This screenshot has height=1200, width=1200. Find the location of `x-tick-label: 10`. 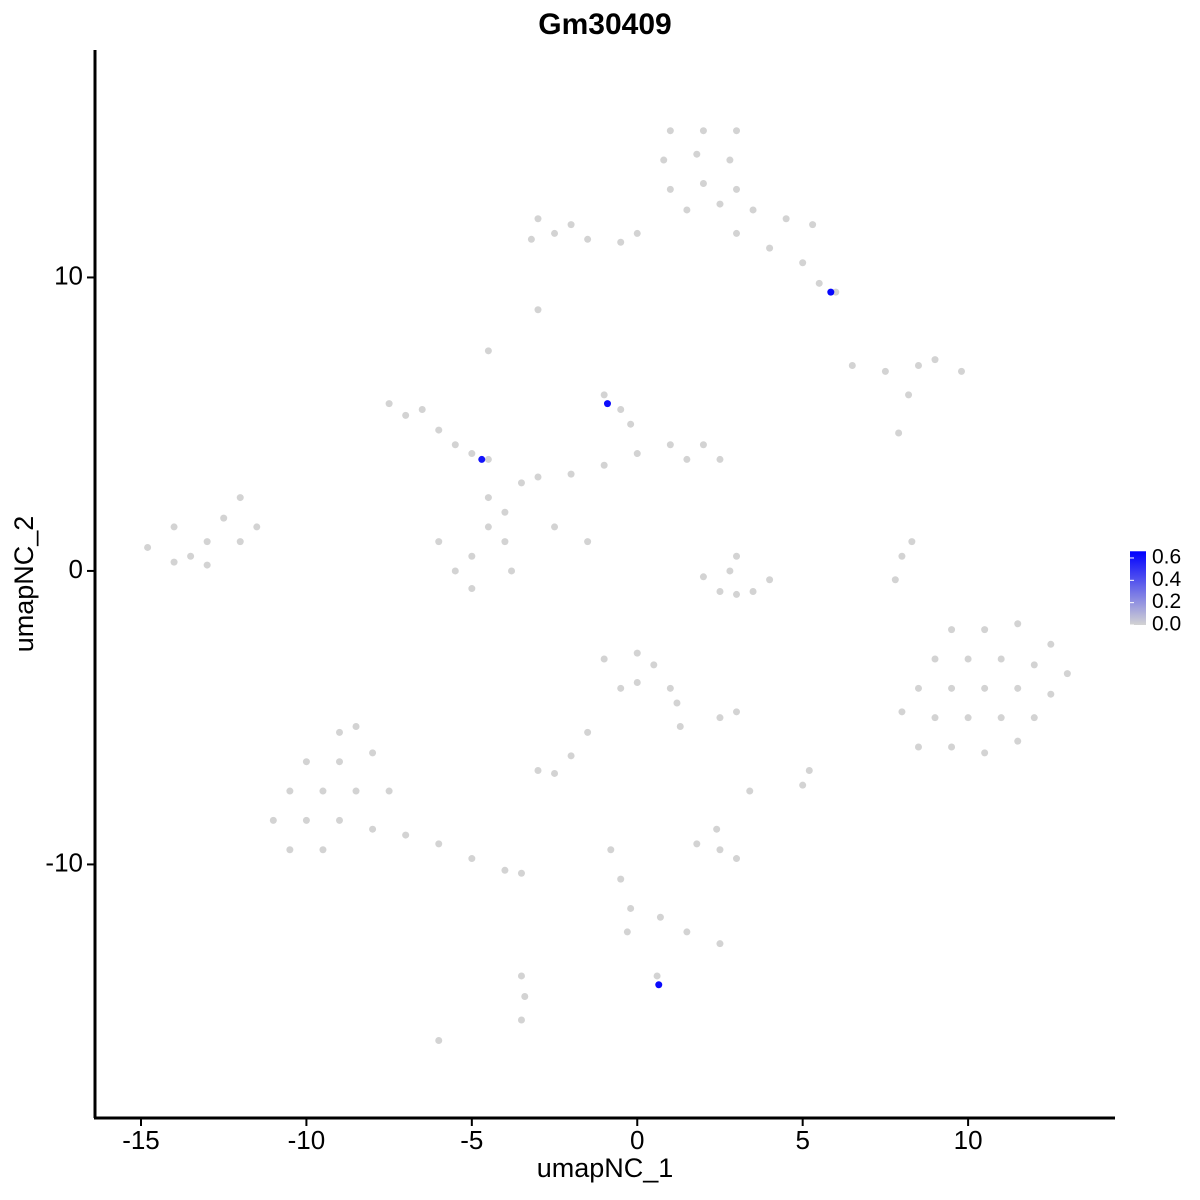

x-tick-label: 10 is located at coordinates (968, 1140).